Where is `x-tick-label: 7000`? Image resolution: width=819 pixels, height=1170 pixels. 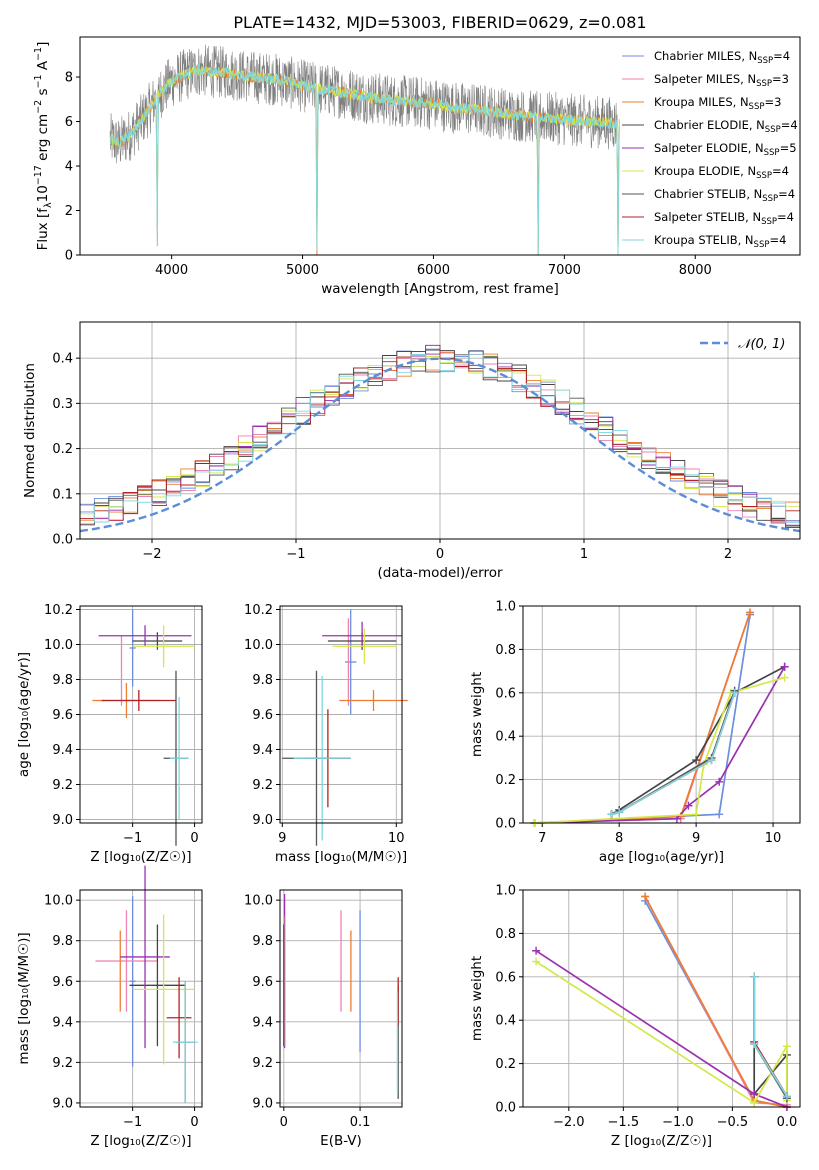
x-tick-label: 7000 is located at coordinates (564, 270).